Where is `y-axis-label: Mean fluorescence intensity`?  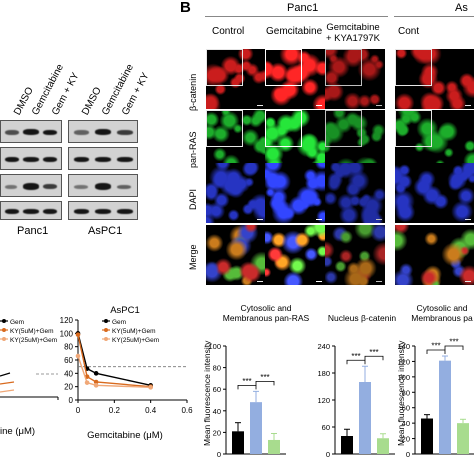
y-axis-label: Mean fluorescence intensity is located at coordinates (401, 393).